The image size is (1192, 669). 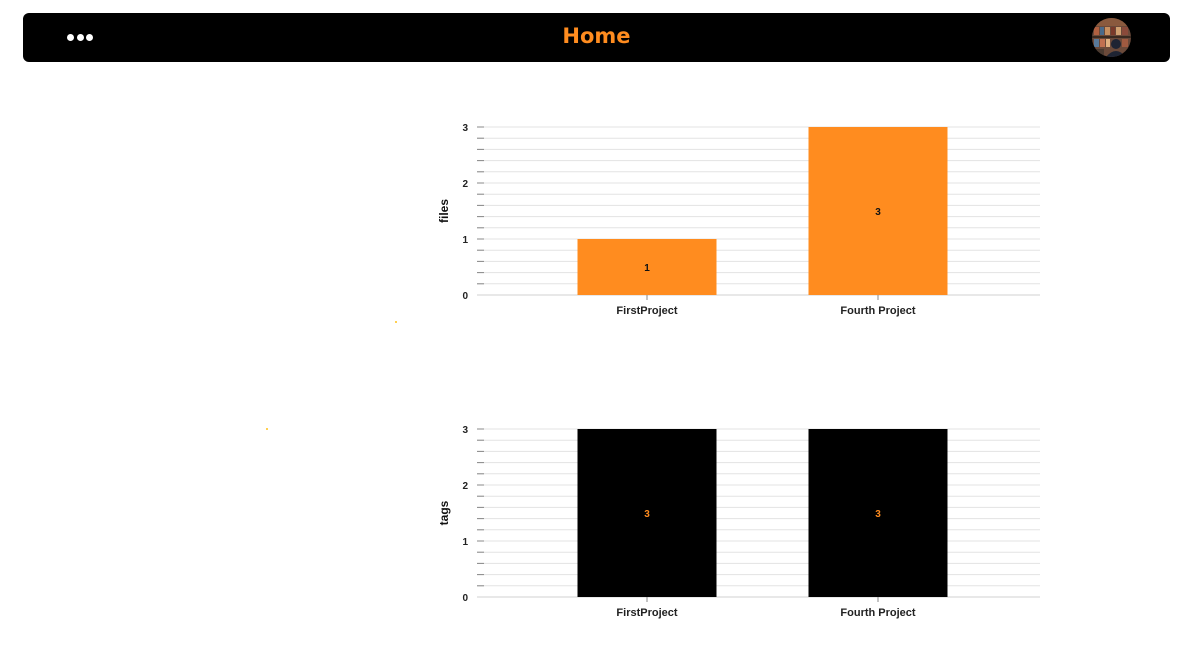 I want to click on chart-svg: 0 1 2 3 1 FirstProject 3 Fourth Project files, so click(x=738, y=220).